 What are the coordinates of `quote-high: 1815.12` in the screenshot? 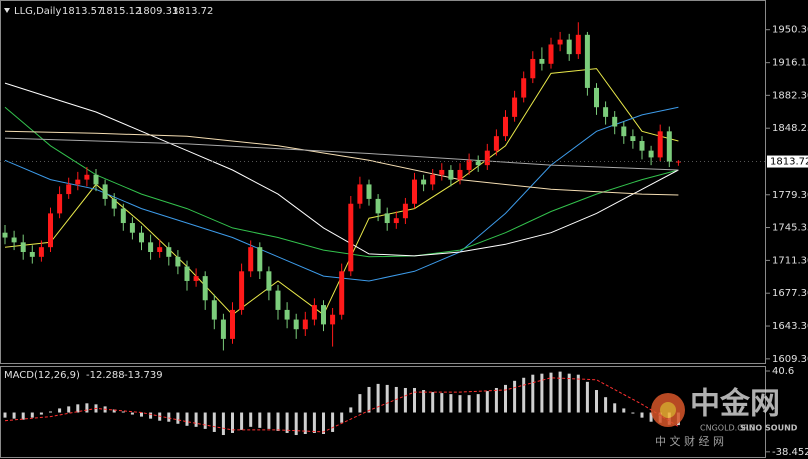 It's located at (120, 11).